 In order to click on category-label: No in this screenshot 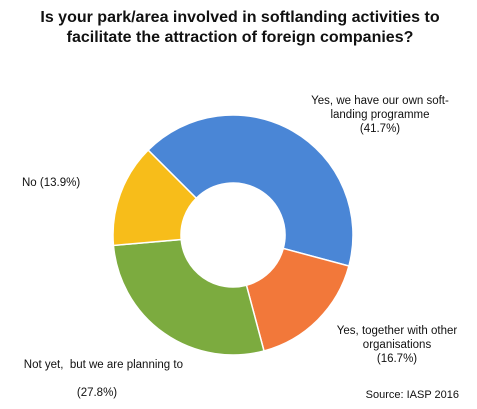, I will do `click(29, 183)`.